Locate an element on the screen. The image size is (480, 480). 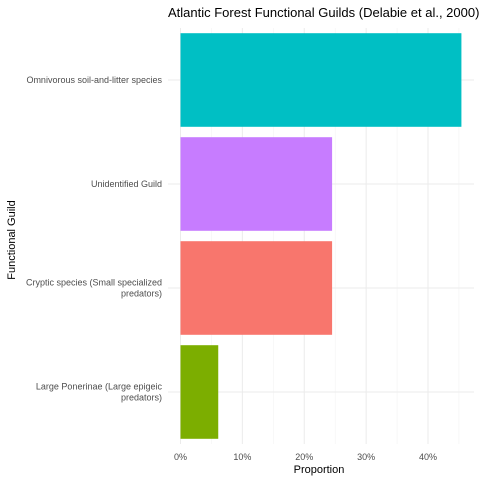
x-tick-label: 20% is located at coordinates (304, 457).